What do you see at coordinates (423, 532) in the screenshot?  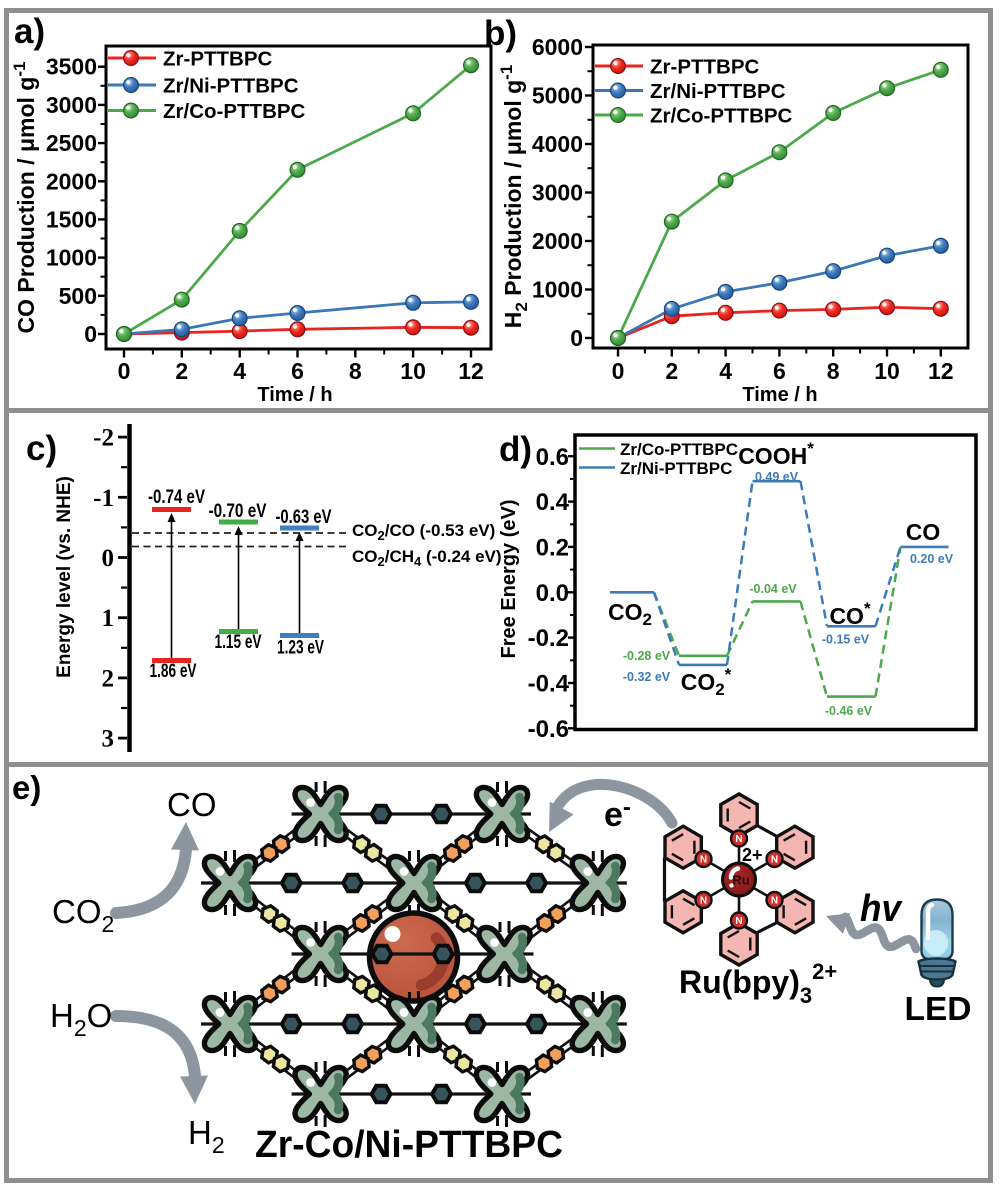 I see `svg-text: CO2/CO (-0.53 eV)` at bounding box center [423, 532].